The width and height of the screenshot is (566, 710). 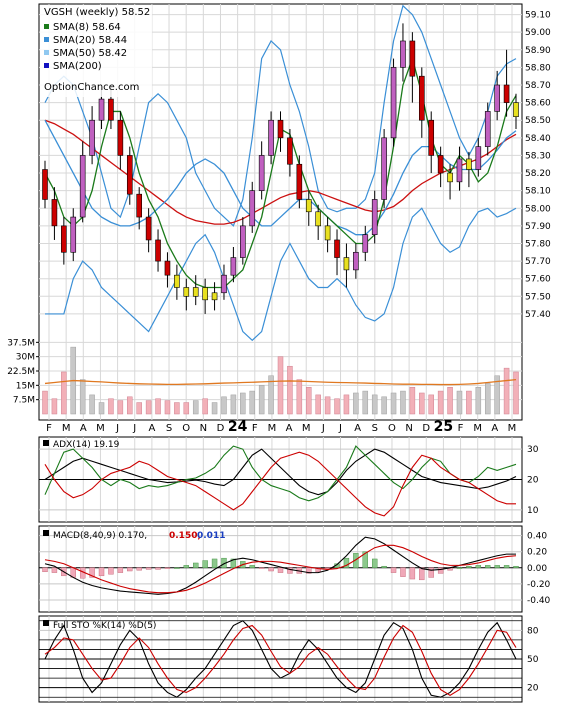 I want to click on price-tick-label: 58.50, so click(x=538, y=121).